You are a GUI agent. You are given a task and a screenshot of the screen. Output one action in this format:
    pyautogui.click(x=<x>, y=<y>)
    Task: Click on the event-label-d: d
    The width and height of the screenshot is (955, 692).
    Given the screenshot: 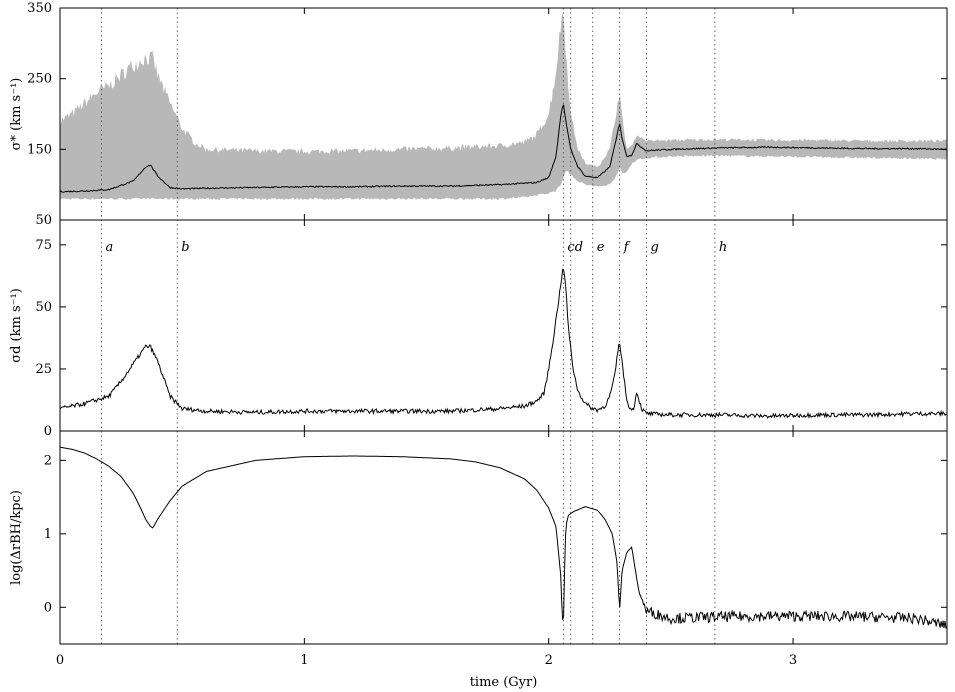 What is the action you would take?
    pyautogui.click(x=579, y=247)
    